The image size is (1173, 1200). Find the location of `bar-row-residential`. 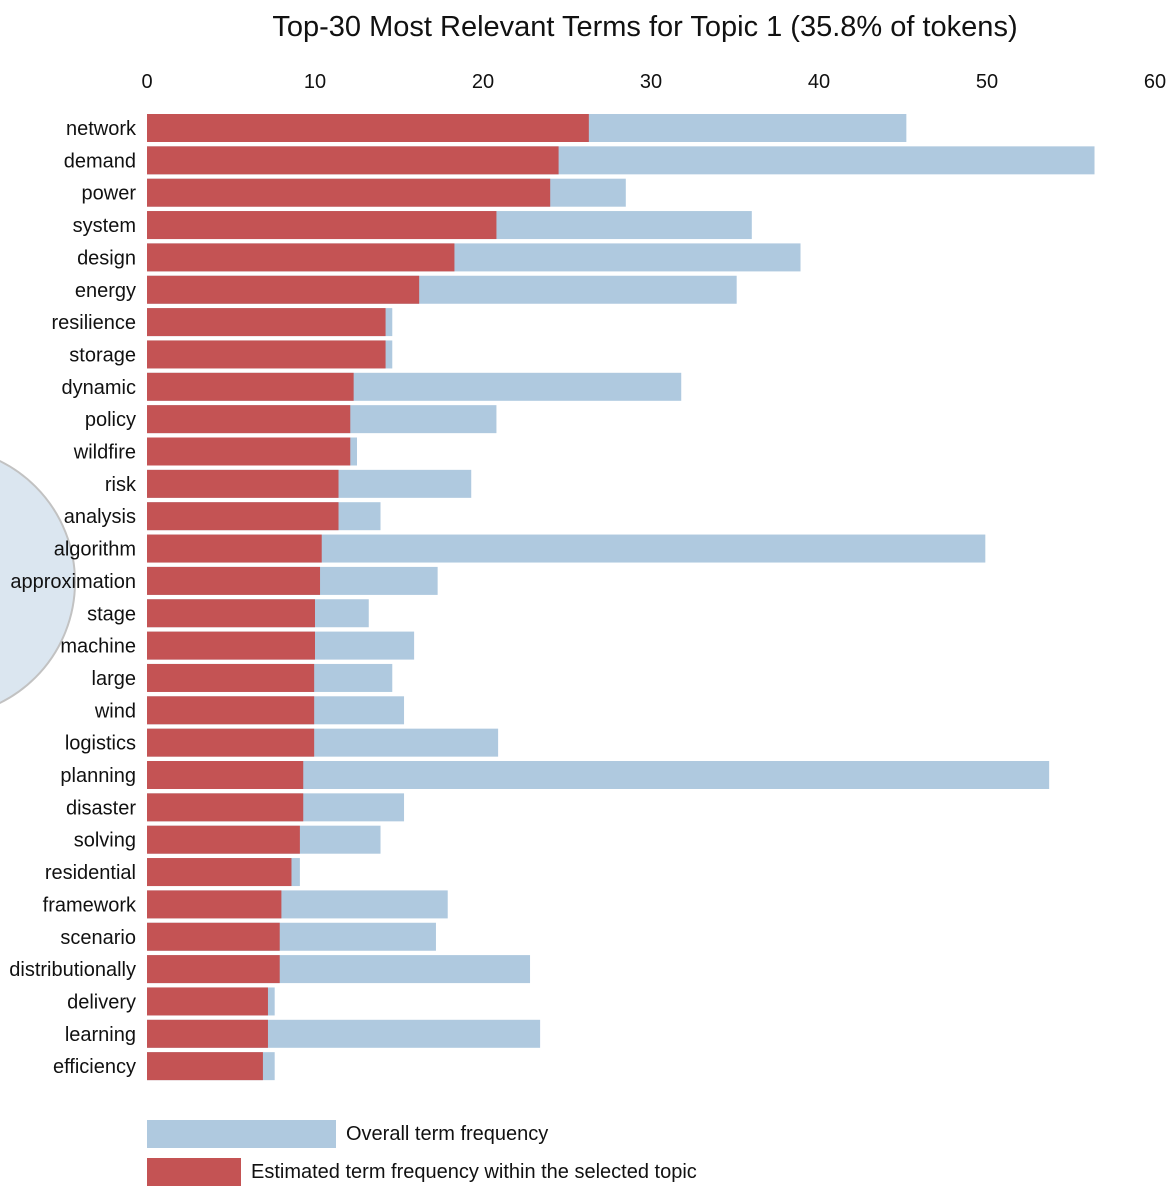

bar-row-residential is located at coordinates (223, 872).